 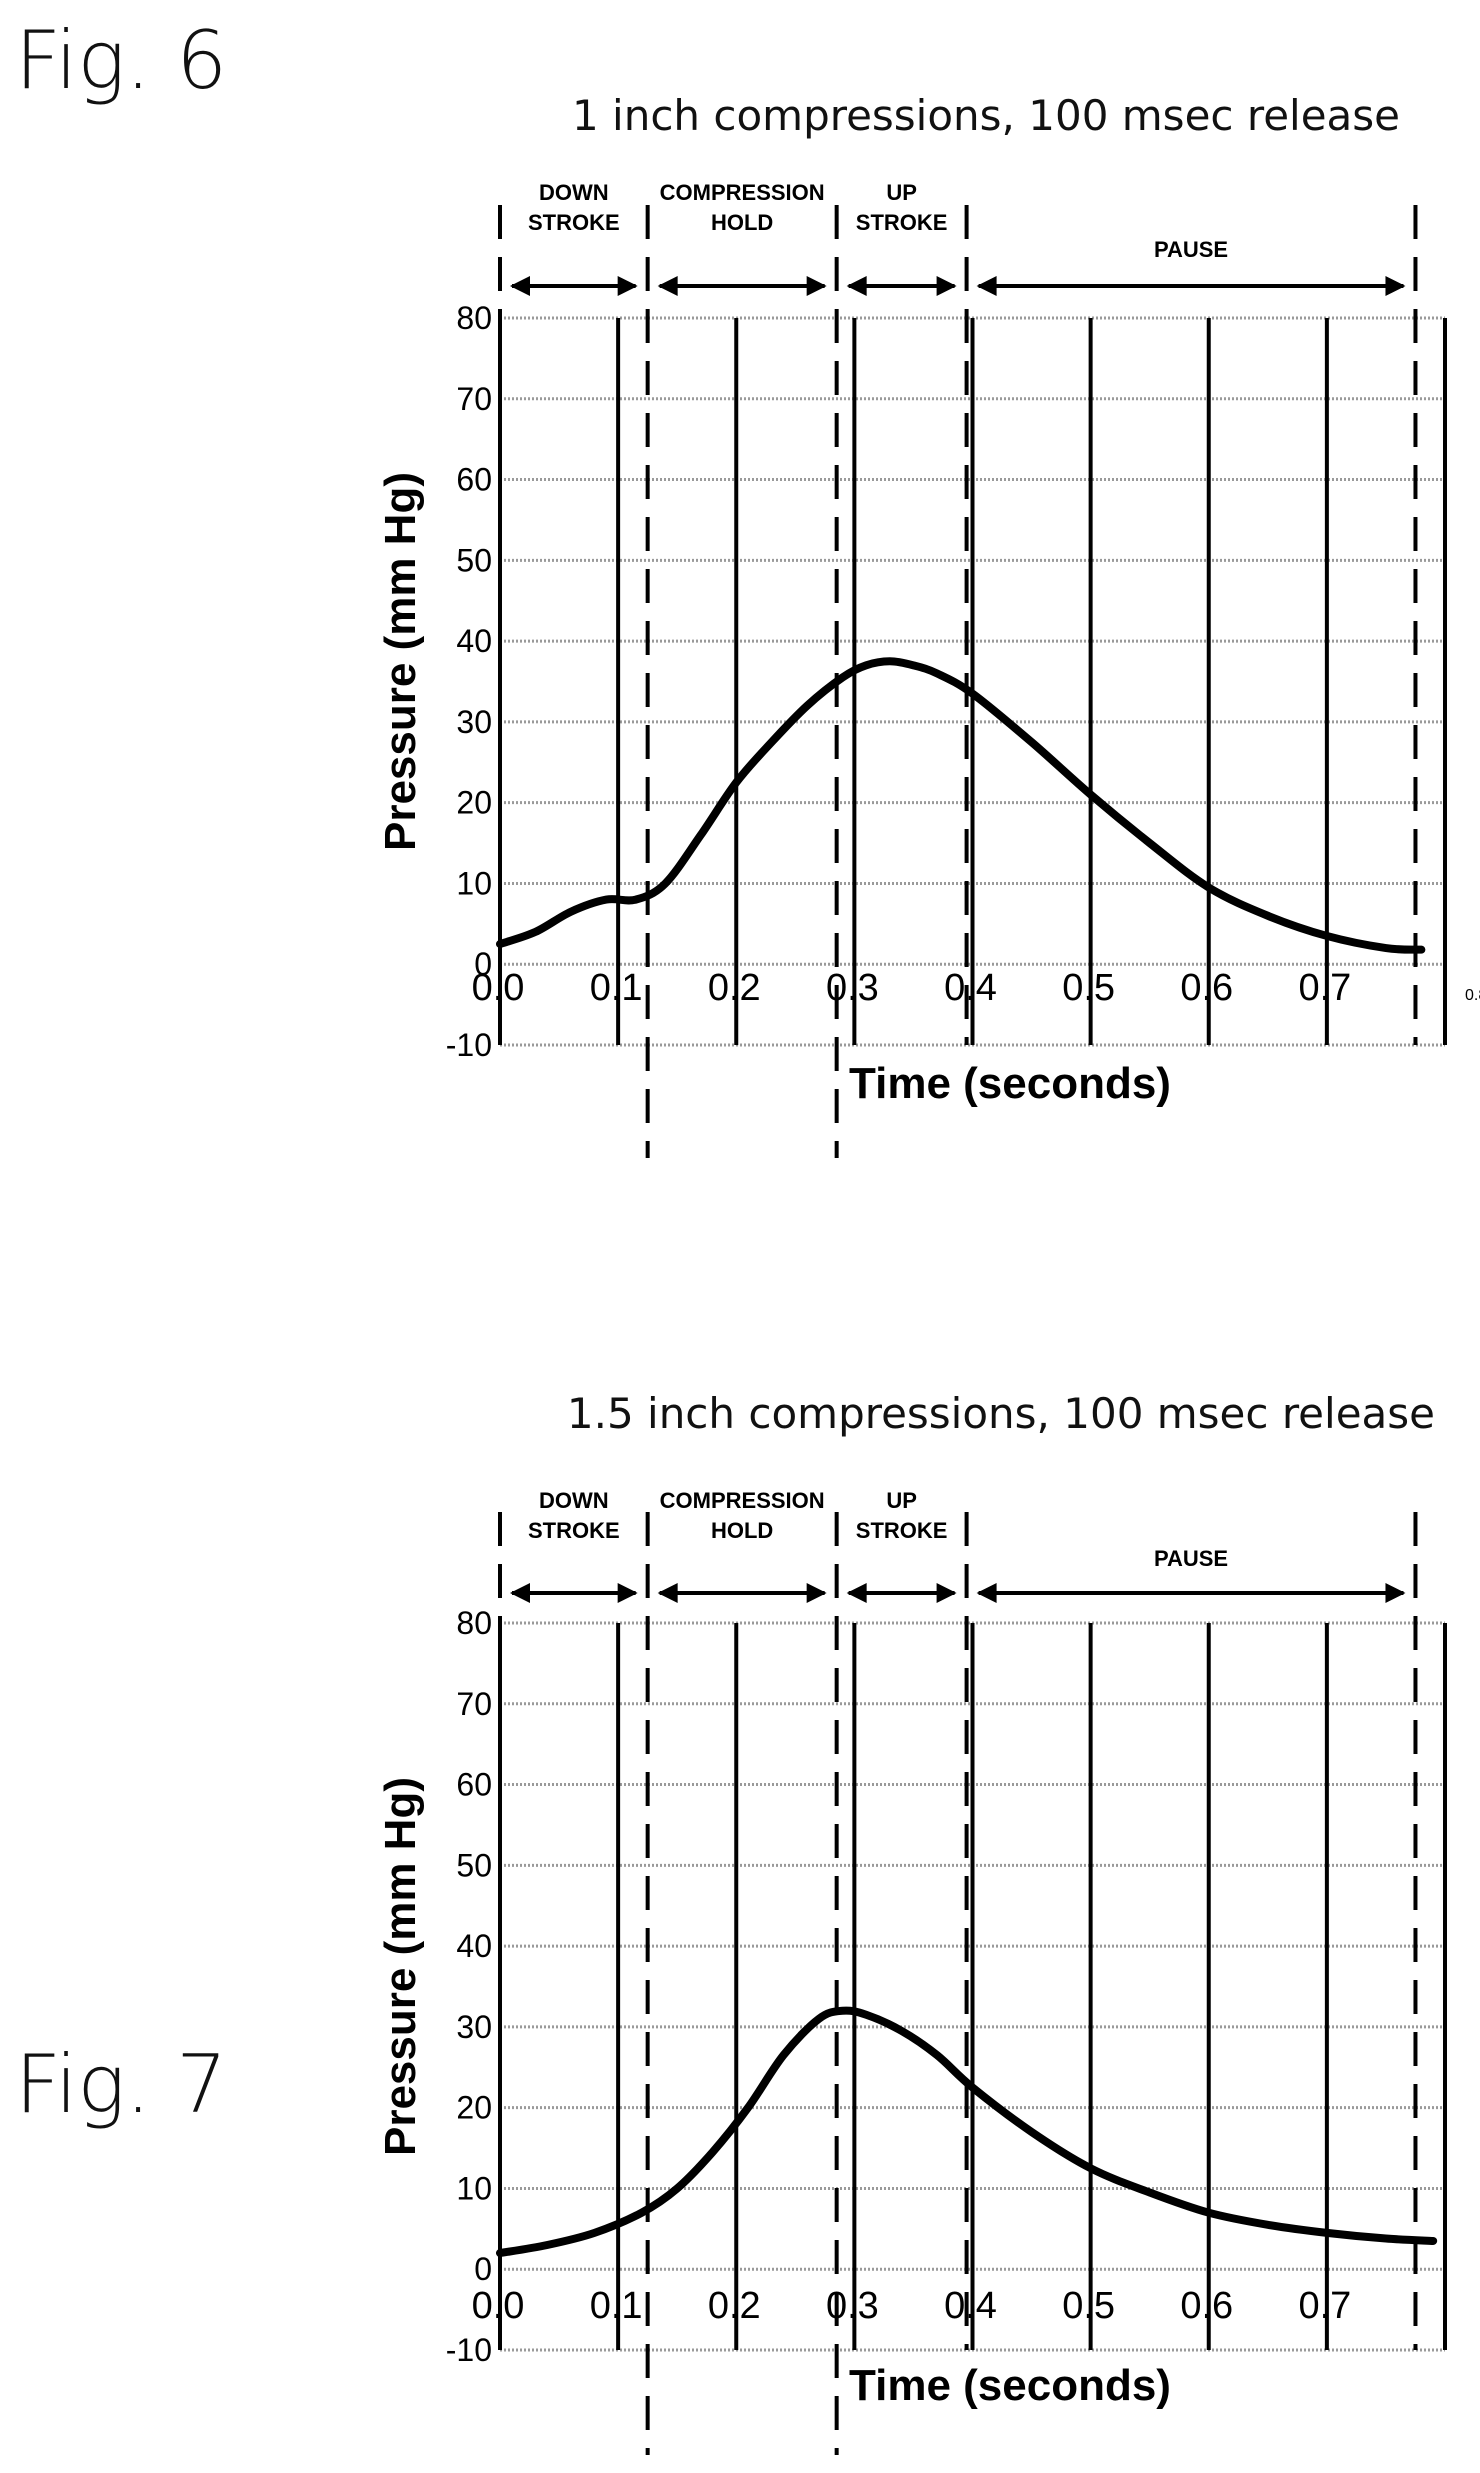 I want to click on x-tick-label: 0.8, so click(x=1472, y=995).